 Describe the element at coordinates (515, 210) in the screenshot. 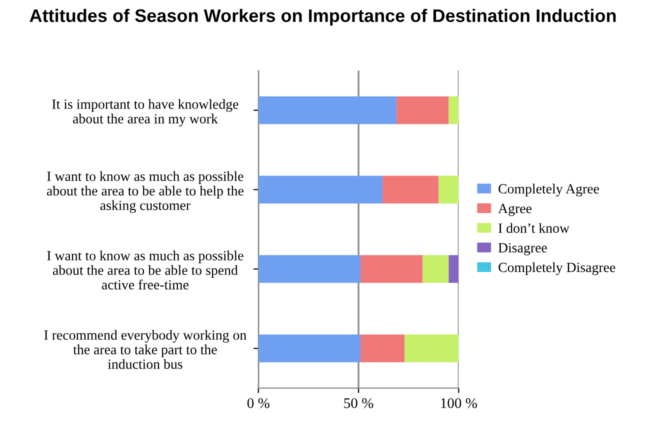

I see `legend-label: Agree` at that location.